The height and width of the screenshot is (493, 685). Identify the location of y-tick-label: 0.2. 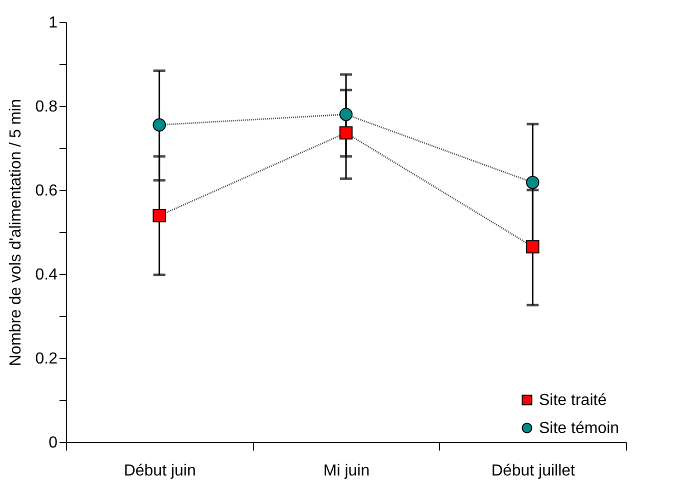
(46, 359).